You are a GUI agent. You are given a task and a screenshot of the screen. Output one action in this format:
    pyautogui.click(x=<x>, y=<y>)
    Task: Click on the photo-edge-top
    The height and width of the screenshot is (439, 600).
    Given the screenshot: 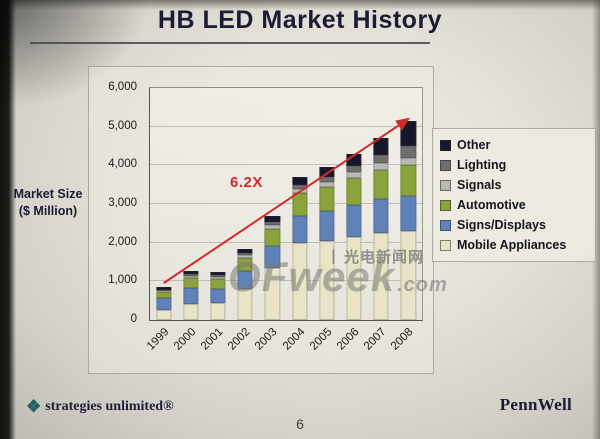 What is the action you would take?
    pyautogui.click(x=300, y=5)
    